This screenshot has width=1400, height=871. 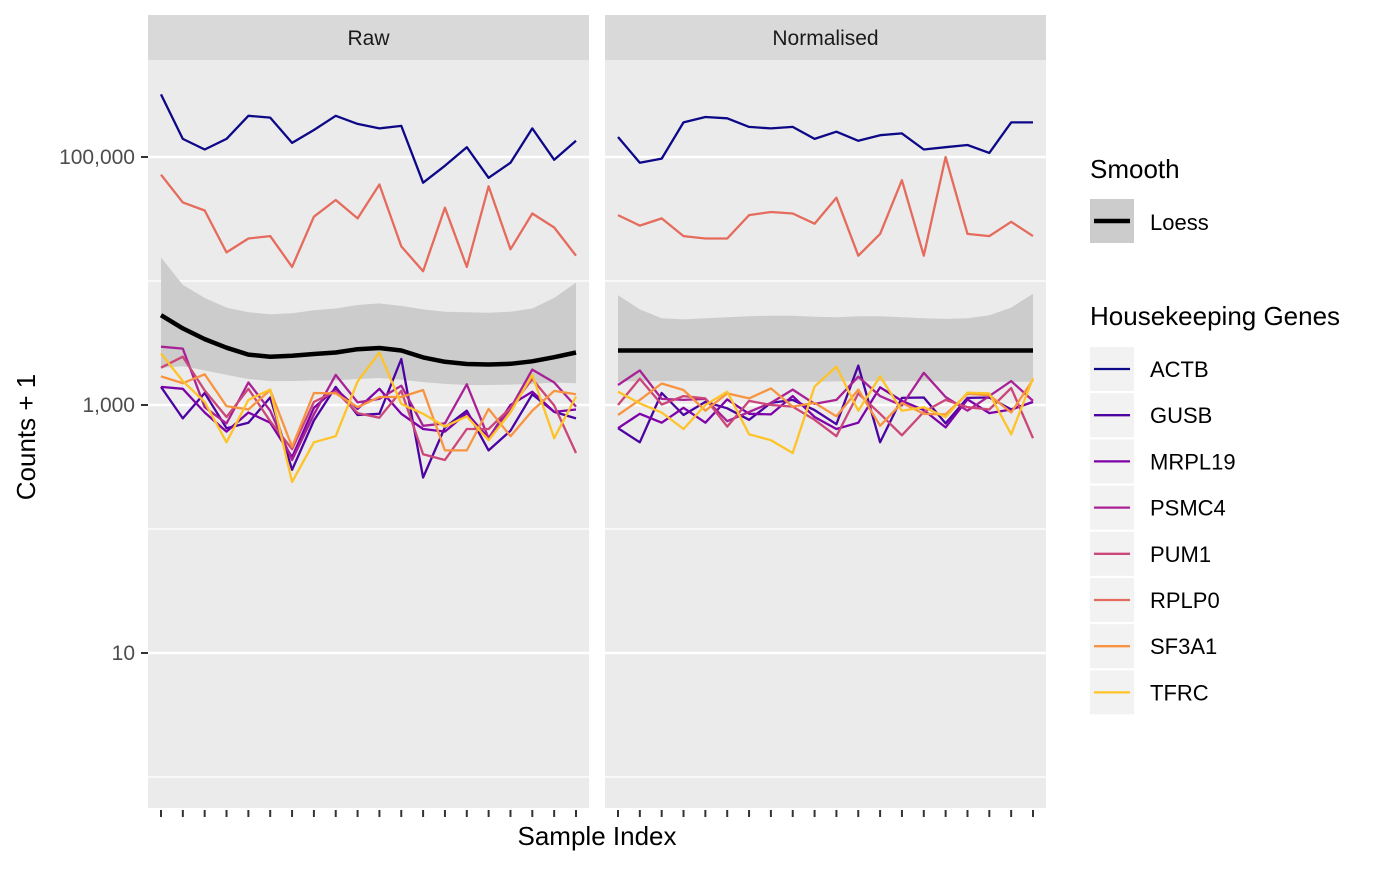 I want to click on series-line-gusb, so click(x=825, y=404).